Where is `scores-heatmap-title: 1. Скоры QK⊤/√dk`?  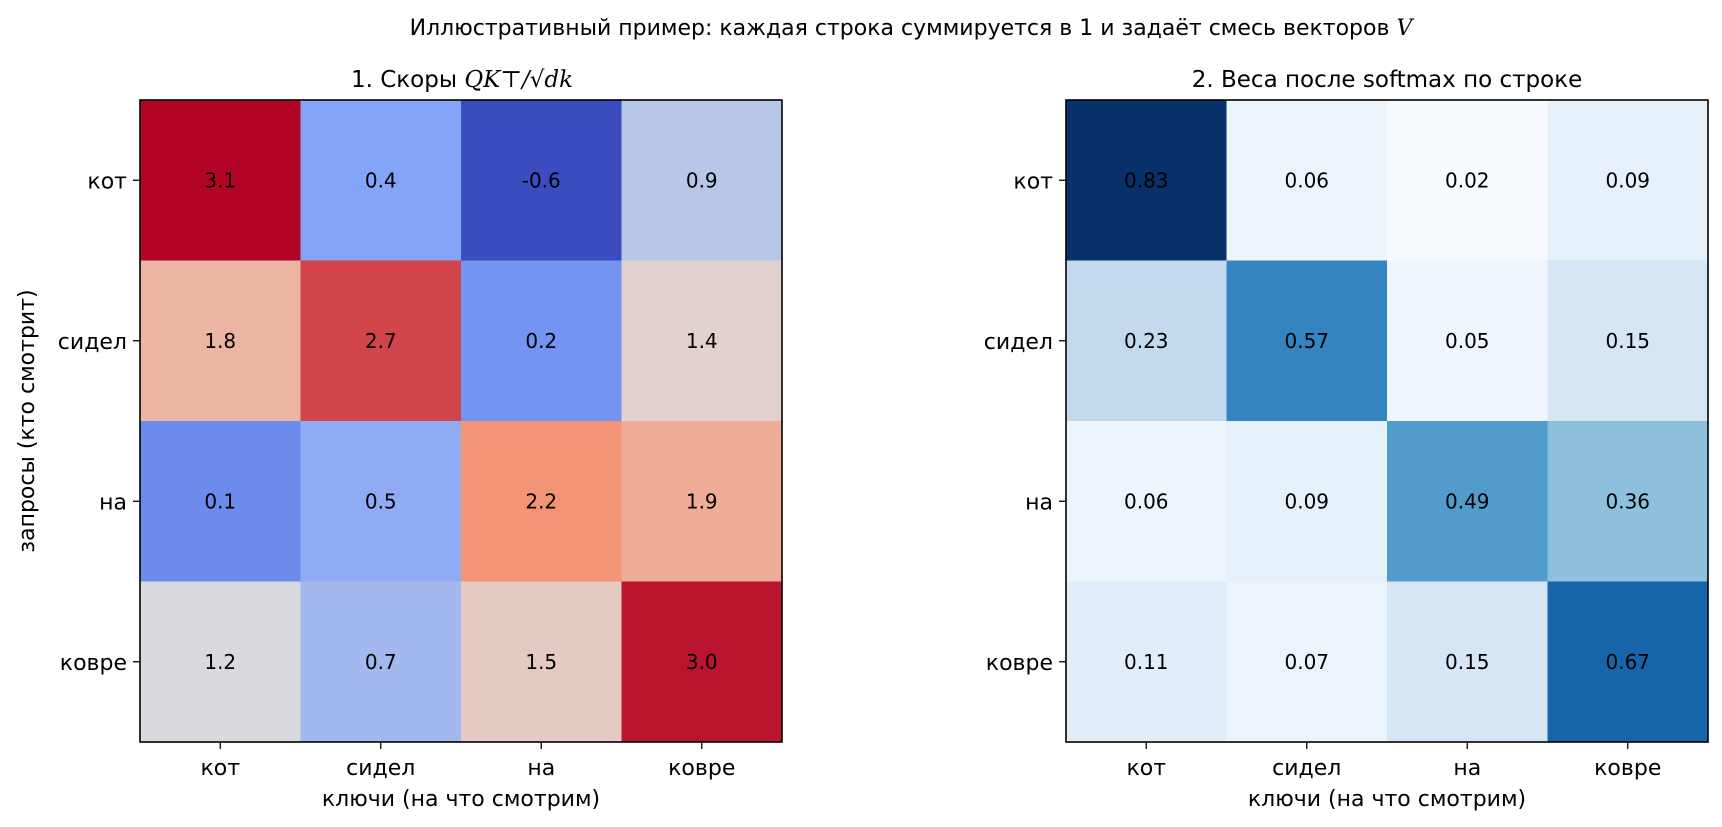 scores-heatmap-title: 1. Скоры QK⊤/√dk is located at coordinates (462, 80).